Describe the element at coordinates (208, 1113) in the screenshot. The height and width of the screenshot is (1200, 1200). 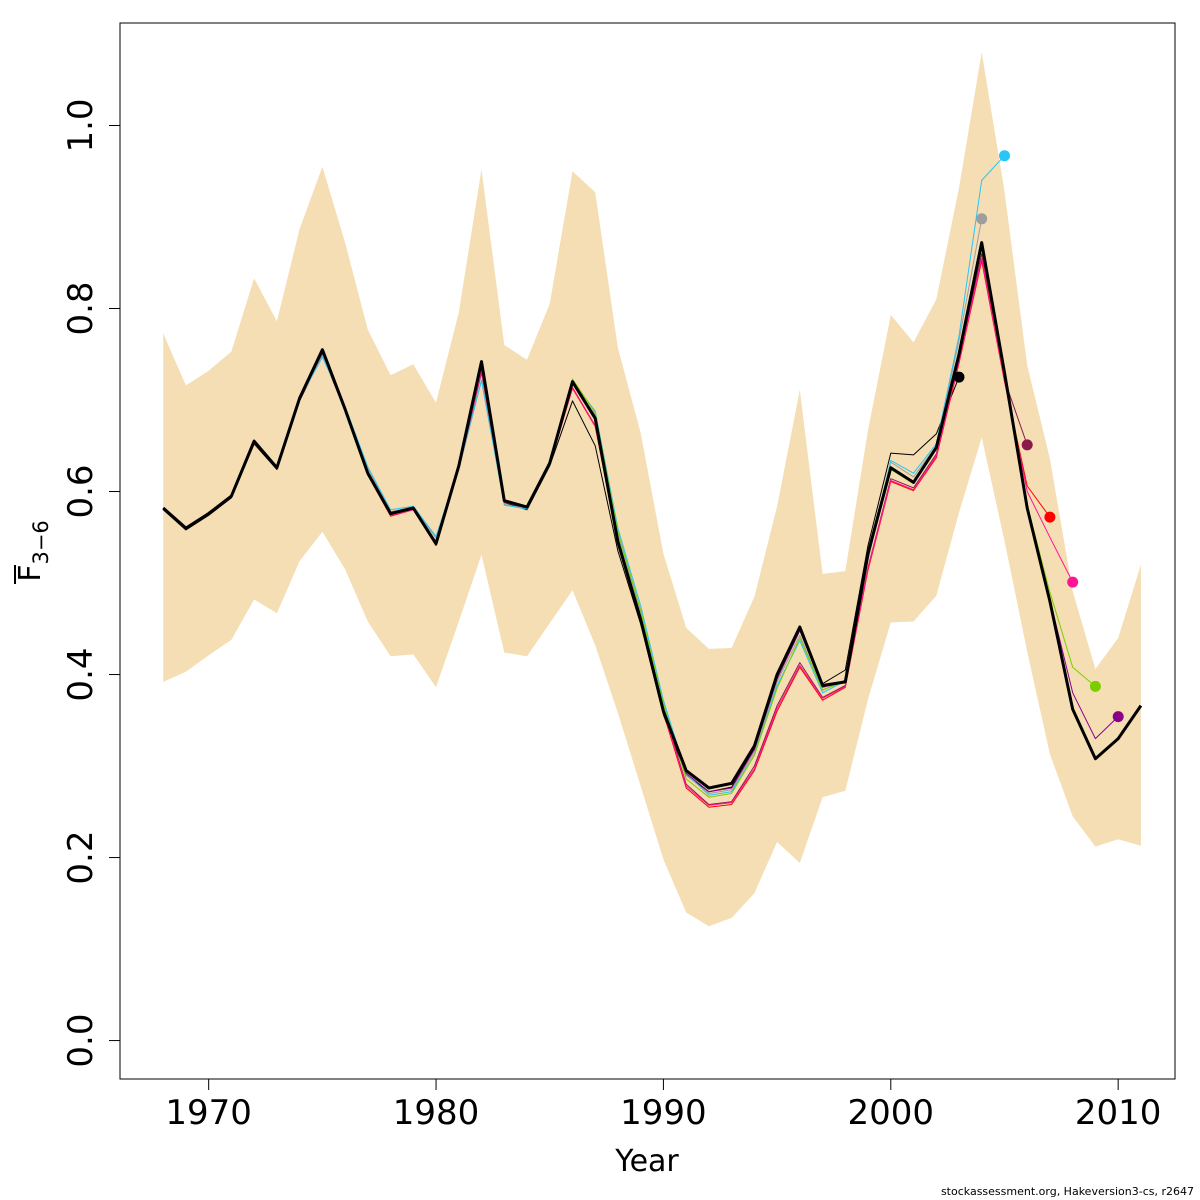
I see `x-tick-label: 1970` at that location.